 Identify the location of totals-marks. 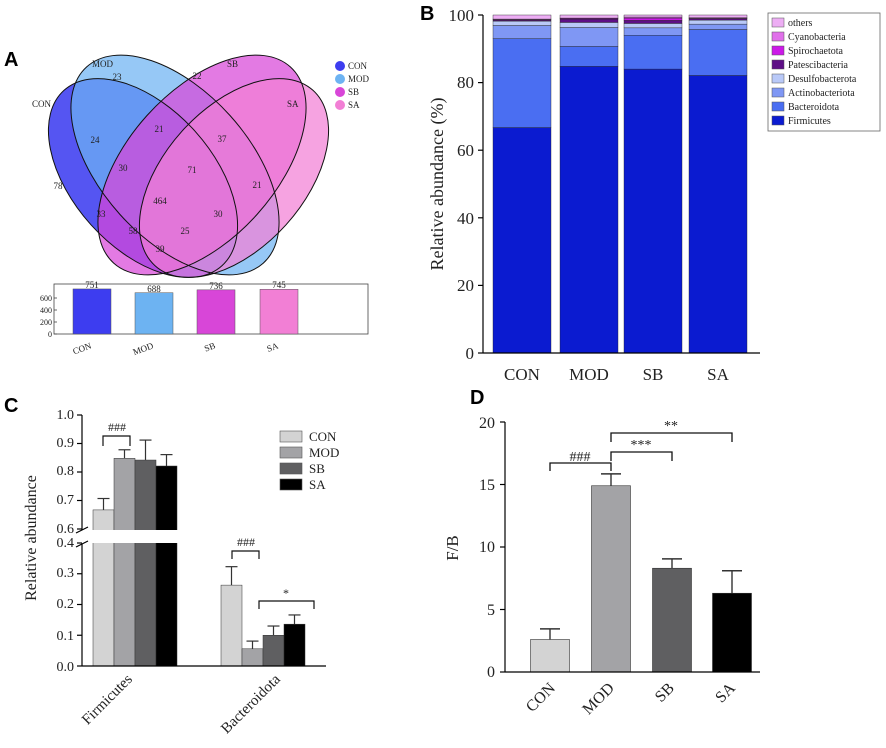
(176, 311).